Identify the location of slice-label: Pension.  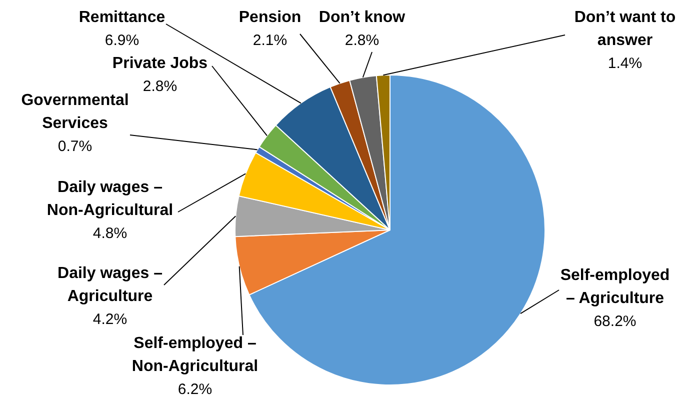
(270, 17).